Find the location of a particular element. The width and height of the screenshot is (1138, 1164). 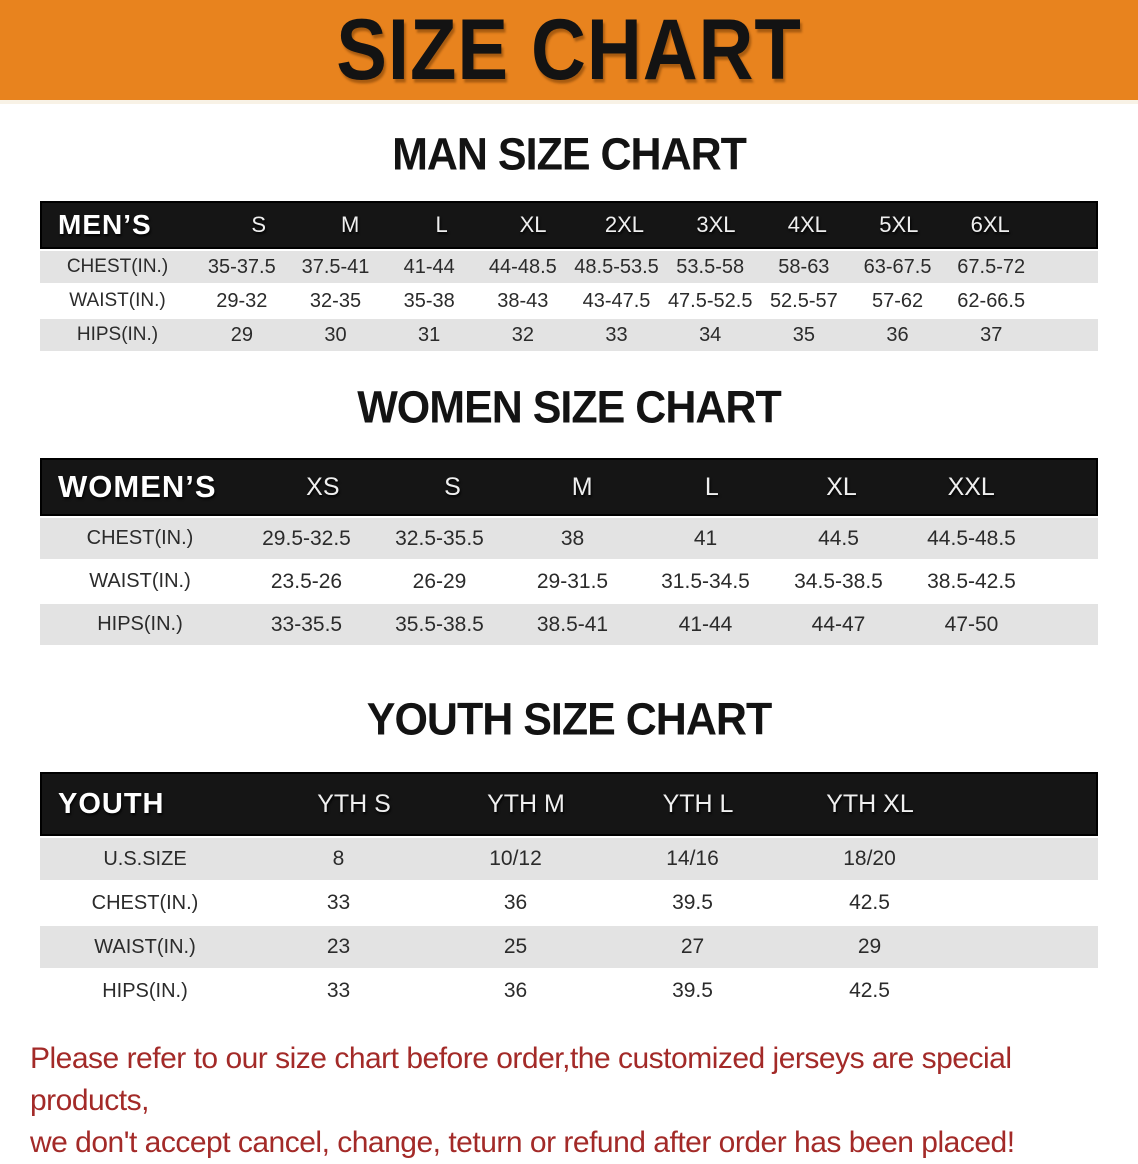

table-cell: 44-48.5 is located at coordinates (522, 266).